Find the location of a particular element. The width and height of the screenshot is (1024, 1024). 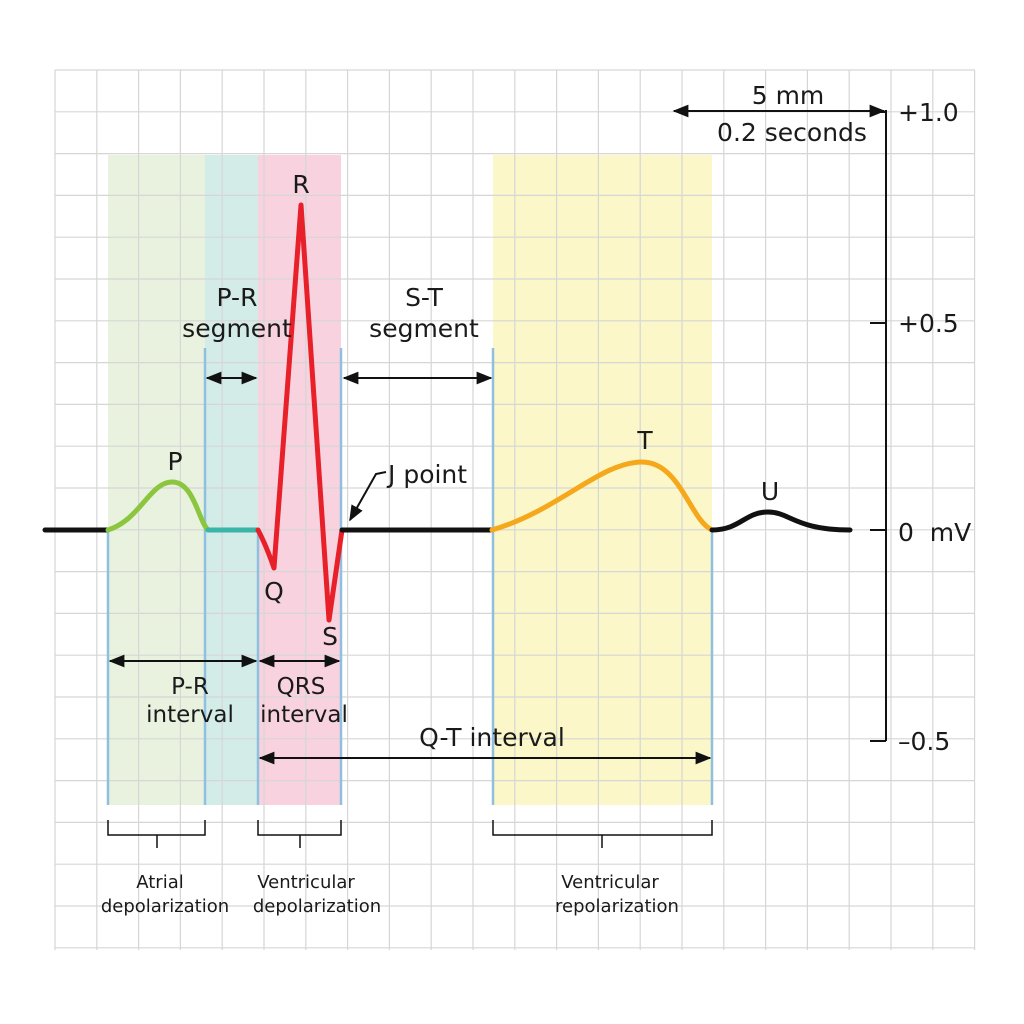

wave-label: Q is located at coordinates (274, 591).